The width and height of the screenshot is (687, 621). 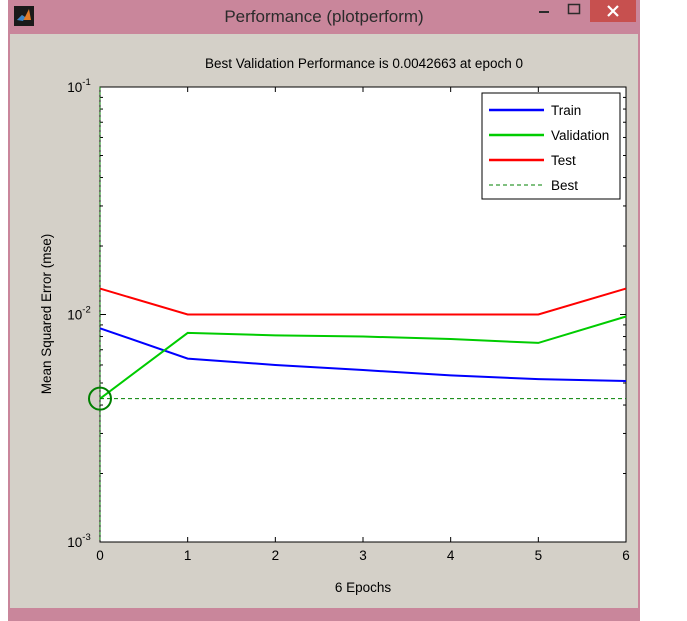 I want to click on x-tick-label: 2, so click(x=276, y=555).